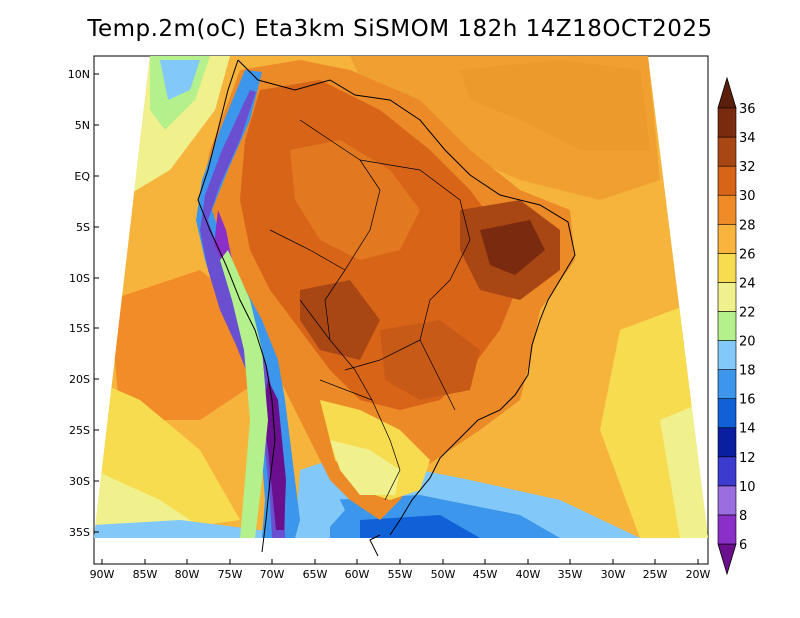  What do you see at coordinates (747, 400) in the screenshot?
I see `colorbar-label: 16` at bounding box center [747, 400].